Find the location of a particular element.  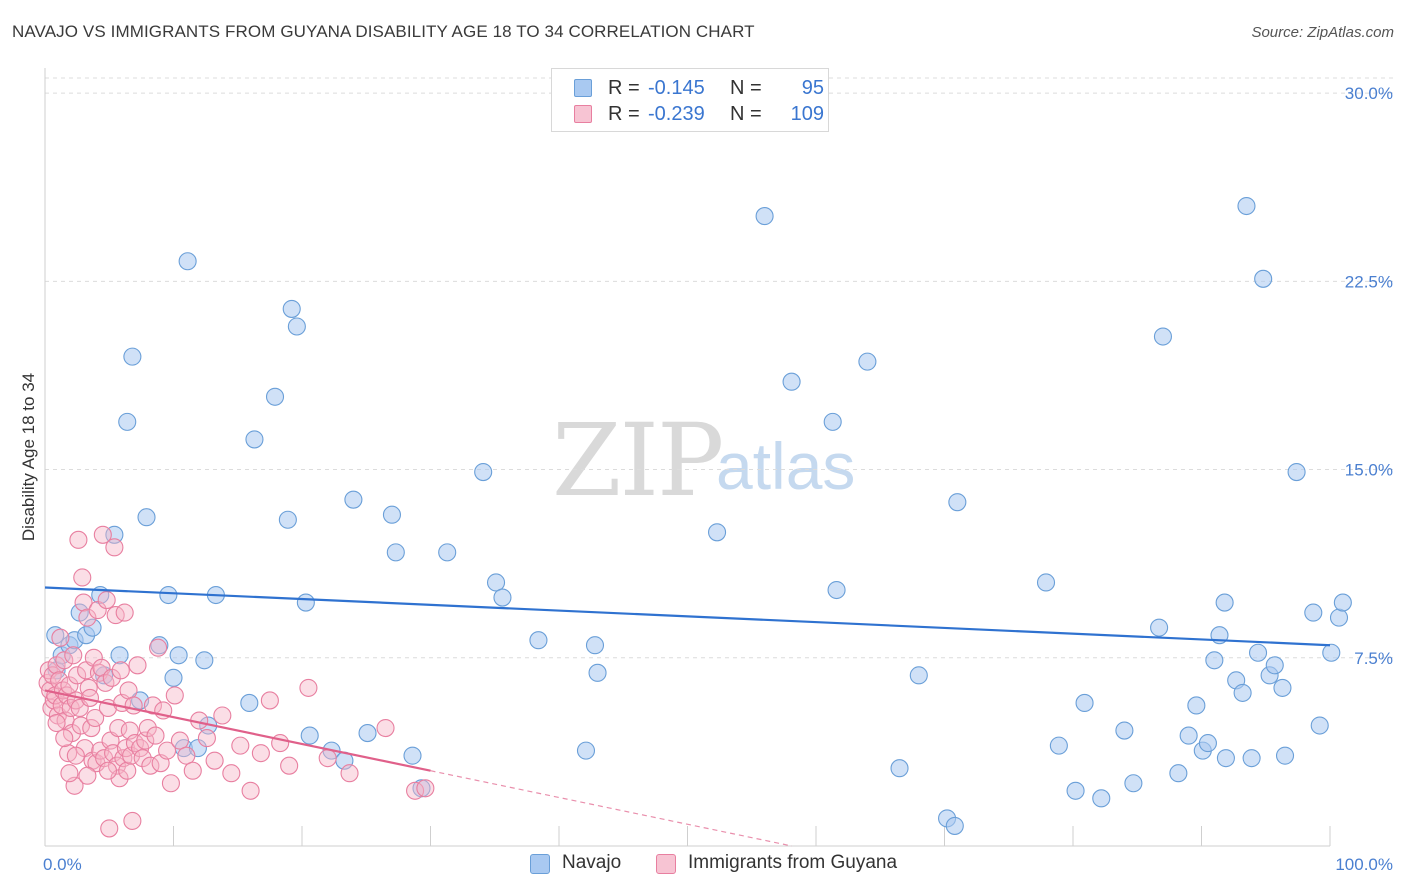

y-axis-label: Disability Age 18 to 34 is located at coordinates (28, 457).